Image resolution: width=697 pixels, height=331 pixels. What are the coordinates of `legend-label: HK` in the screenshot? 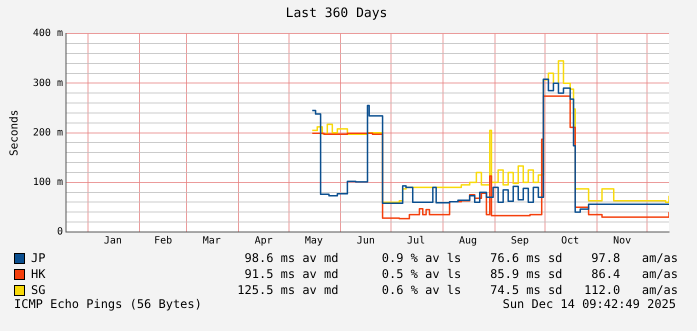 It's located at (38, 274).